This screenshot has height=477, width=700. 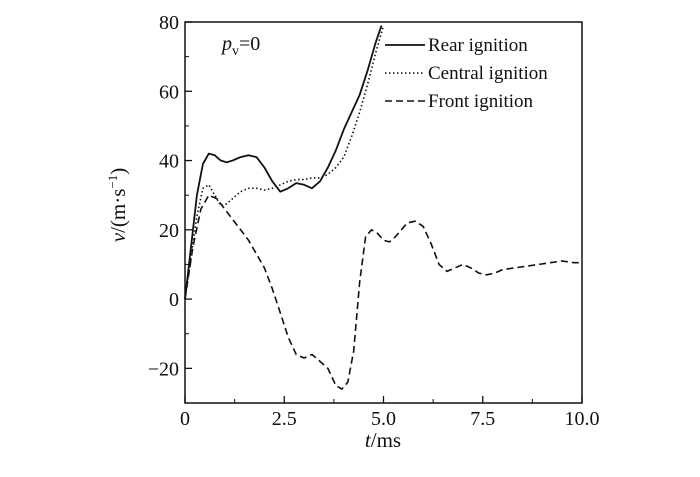 I want to click on x-tick-label: 5.0, so click(x=383, y=419).